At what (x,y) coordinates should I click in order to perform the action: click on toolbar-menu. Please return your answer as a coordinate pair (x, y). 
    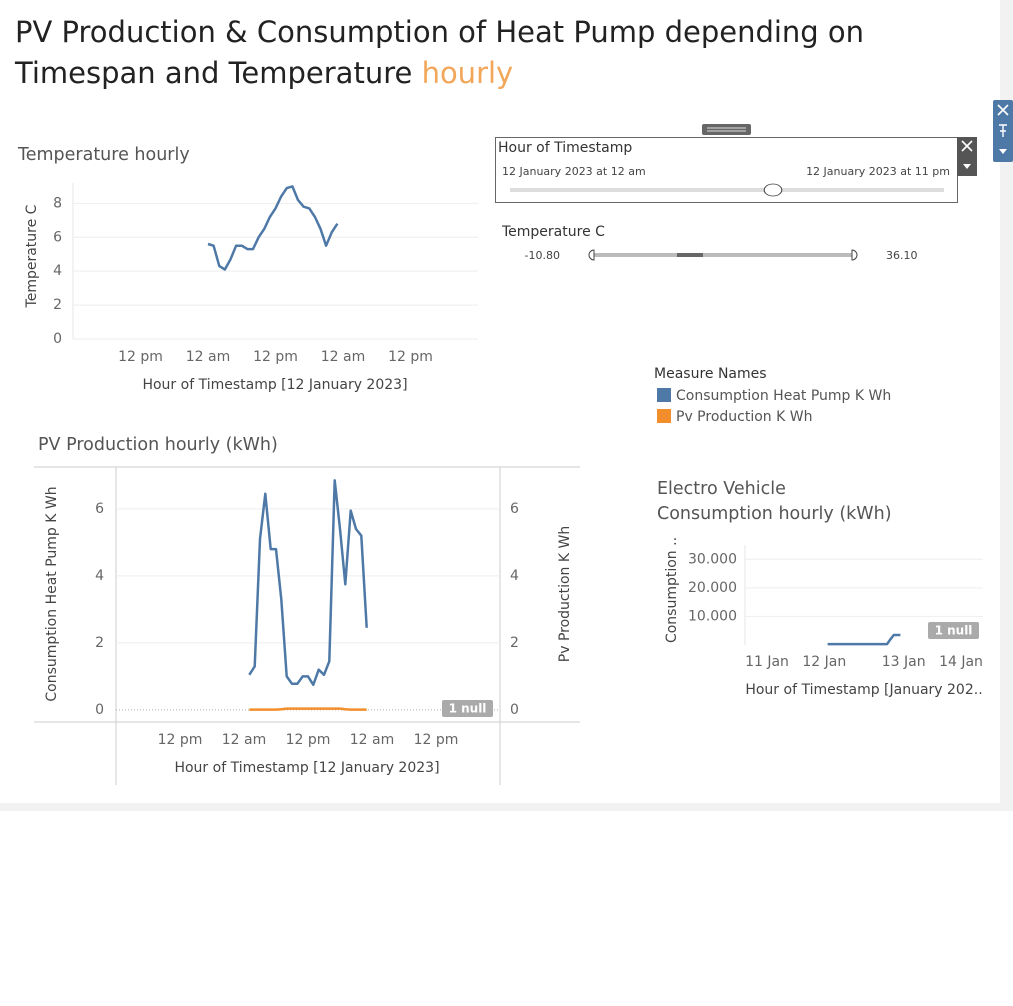
    Looking at the image, I should click on (1003, 151).